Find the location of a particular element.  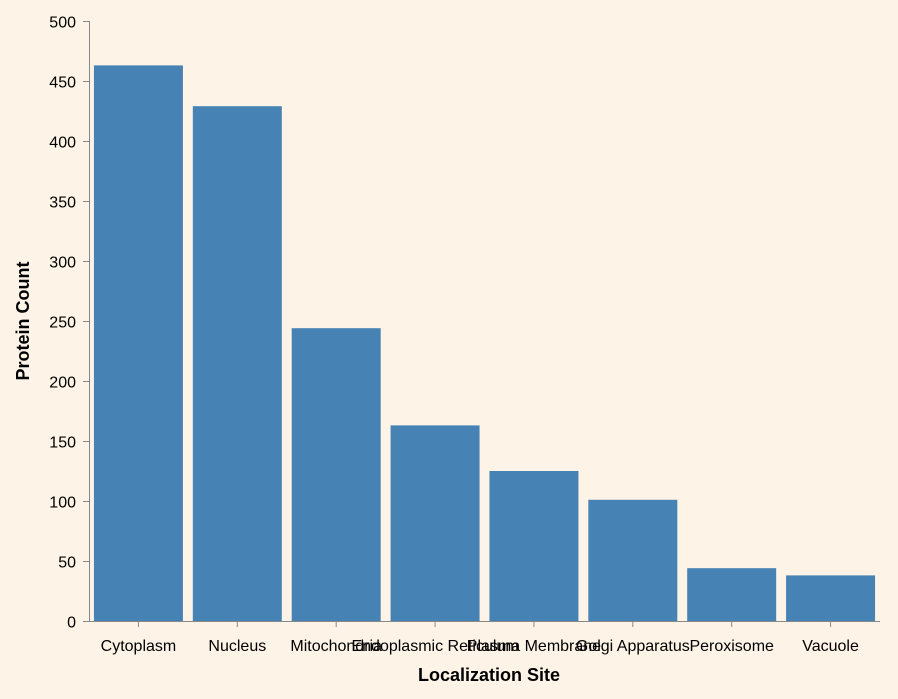

bar-endoplasmic-reticulum is located at coordinates (435, 523).